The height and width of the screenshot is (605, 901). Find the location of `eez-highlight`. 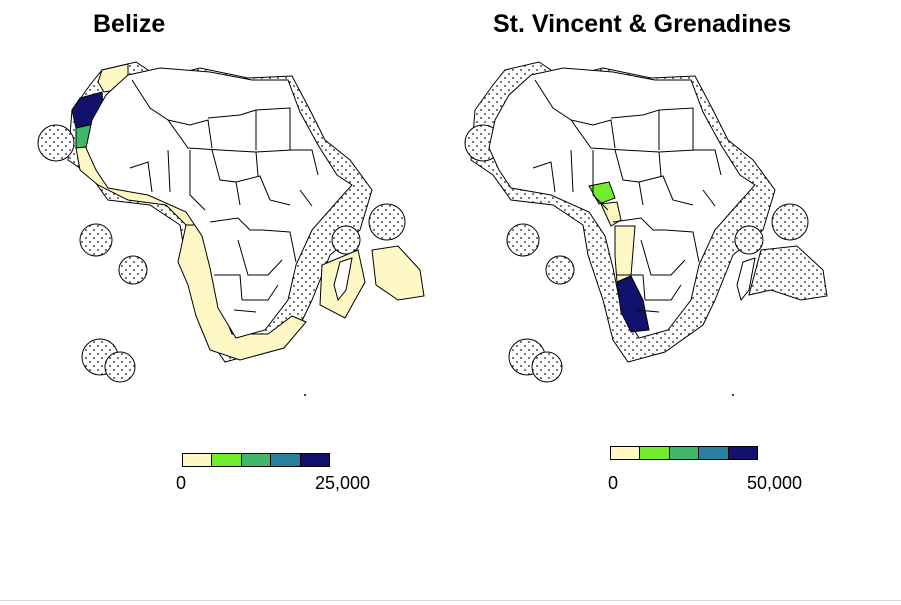

eez-highlight is located at coordinates (619, 257).